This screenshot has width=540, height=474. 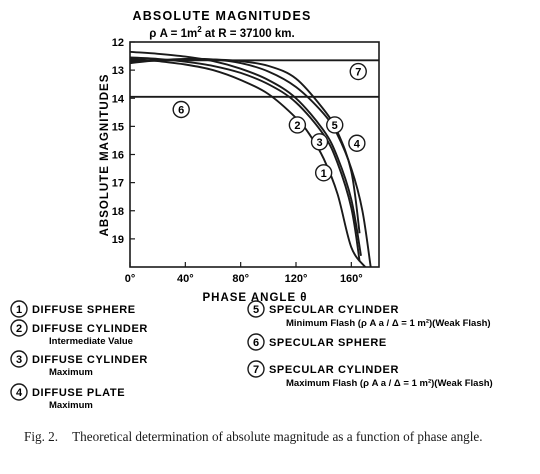 What do you see at coordinates (240, 279) in the screenshot?
I see `x-tick-label: 80°` at bounding box center [240, 279].